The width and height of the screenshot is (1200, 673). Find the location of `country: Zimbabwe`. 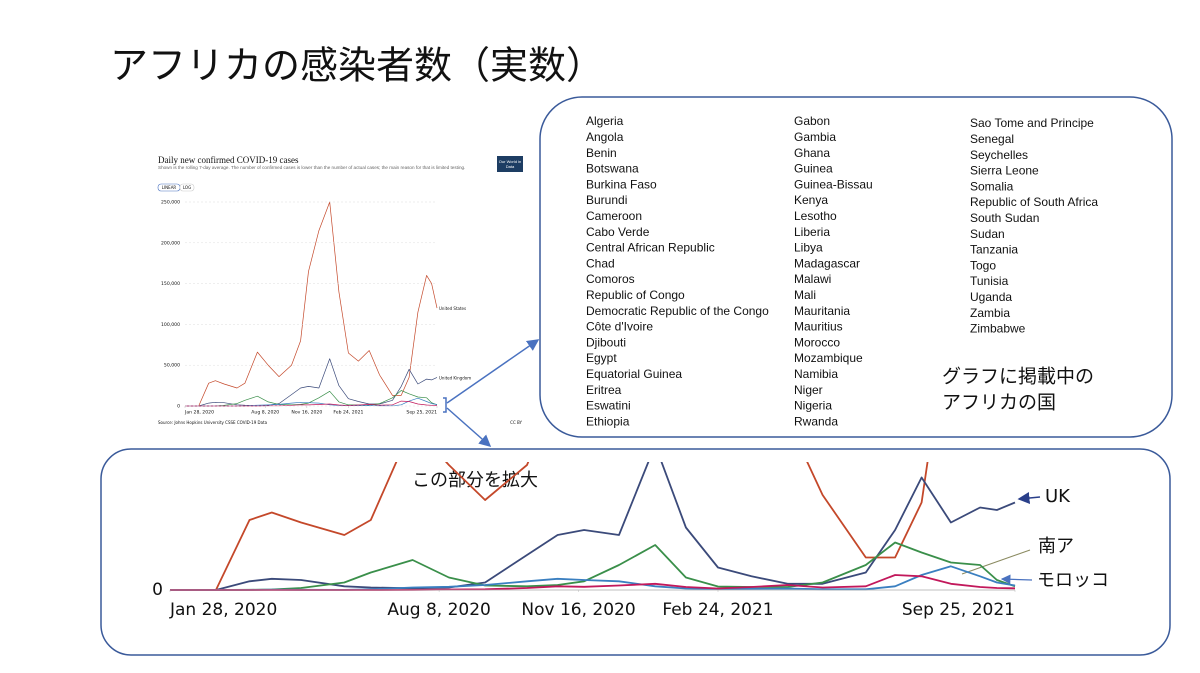

country: Zimbabwe is located at coordinates (998, 329).